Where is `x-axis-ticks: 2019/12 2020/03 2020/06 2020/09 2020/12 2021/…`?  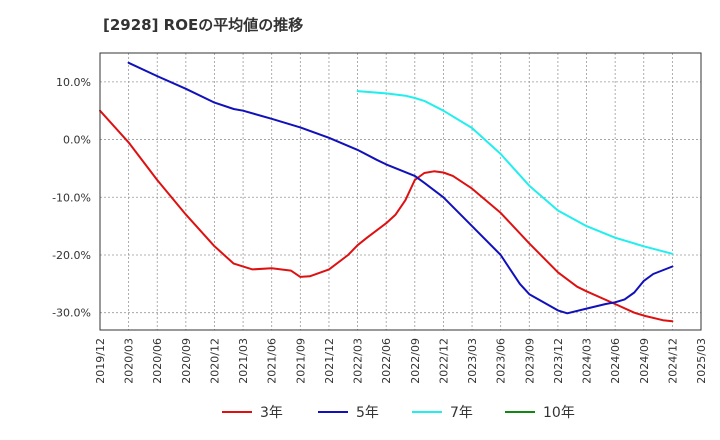 x-axis-ticks: 2019/12 2020/03 2020/06 2020/09 2020/12 2021/… is located at coordinates (401, 361).